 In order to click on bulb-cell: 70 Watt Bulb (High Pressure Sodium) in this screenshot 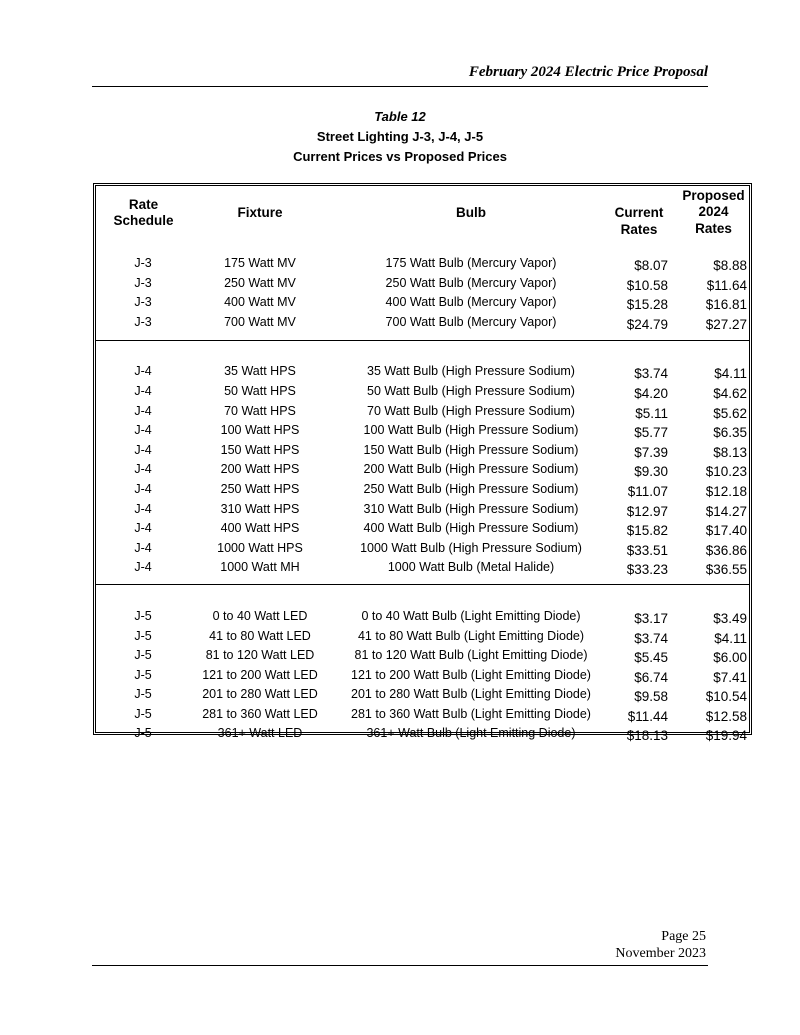, I will do `click(471, 410)`.